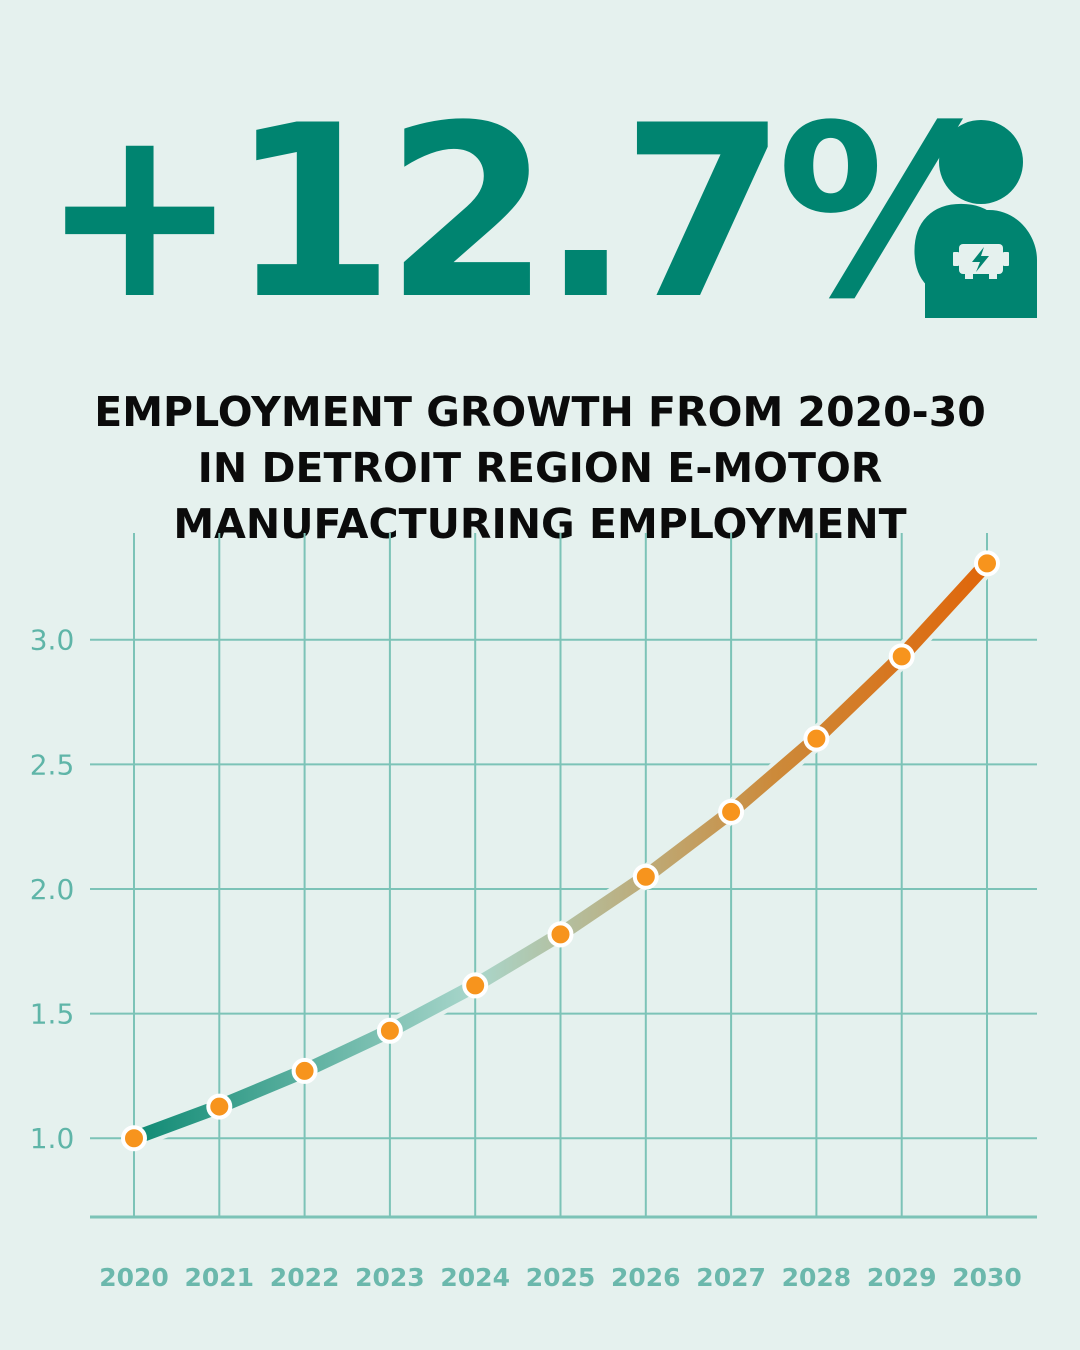 This screenshot has height=1350, width=1080. I want to click on x-tick-label: 2029, so click(902, 1277).